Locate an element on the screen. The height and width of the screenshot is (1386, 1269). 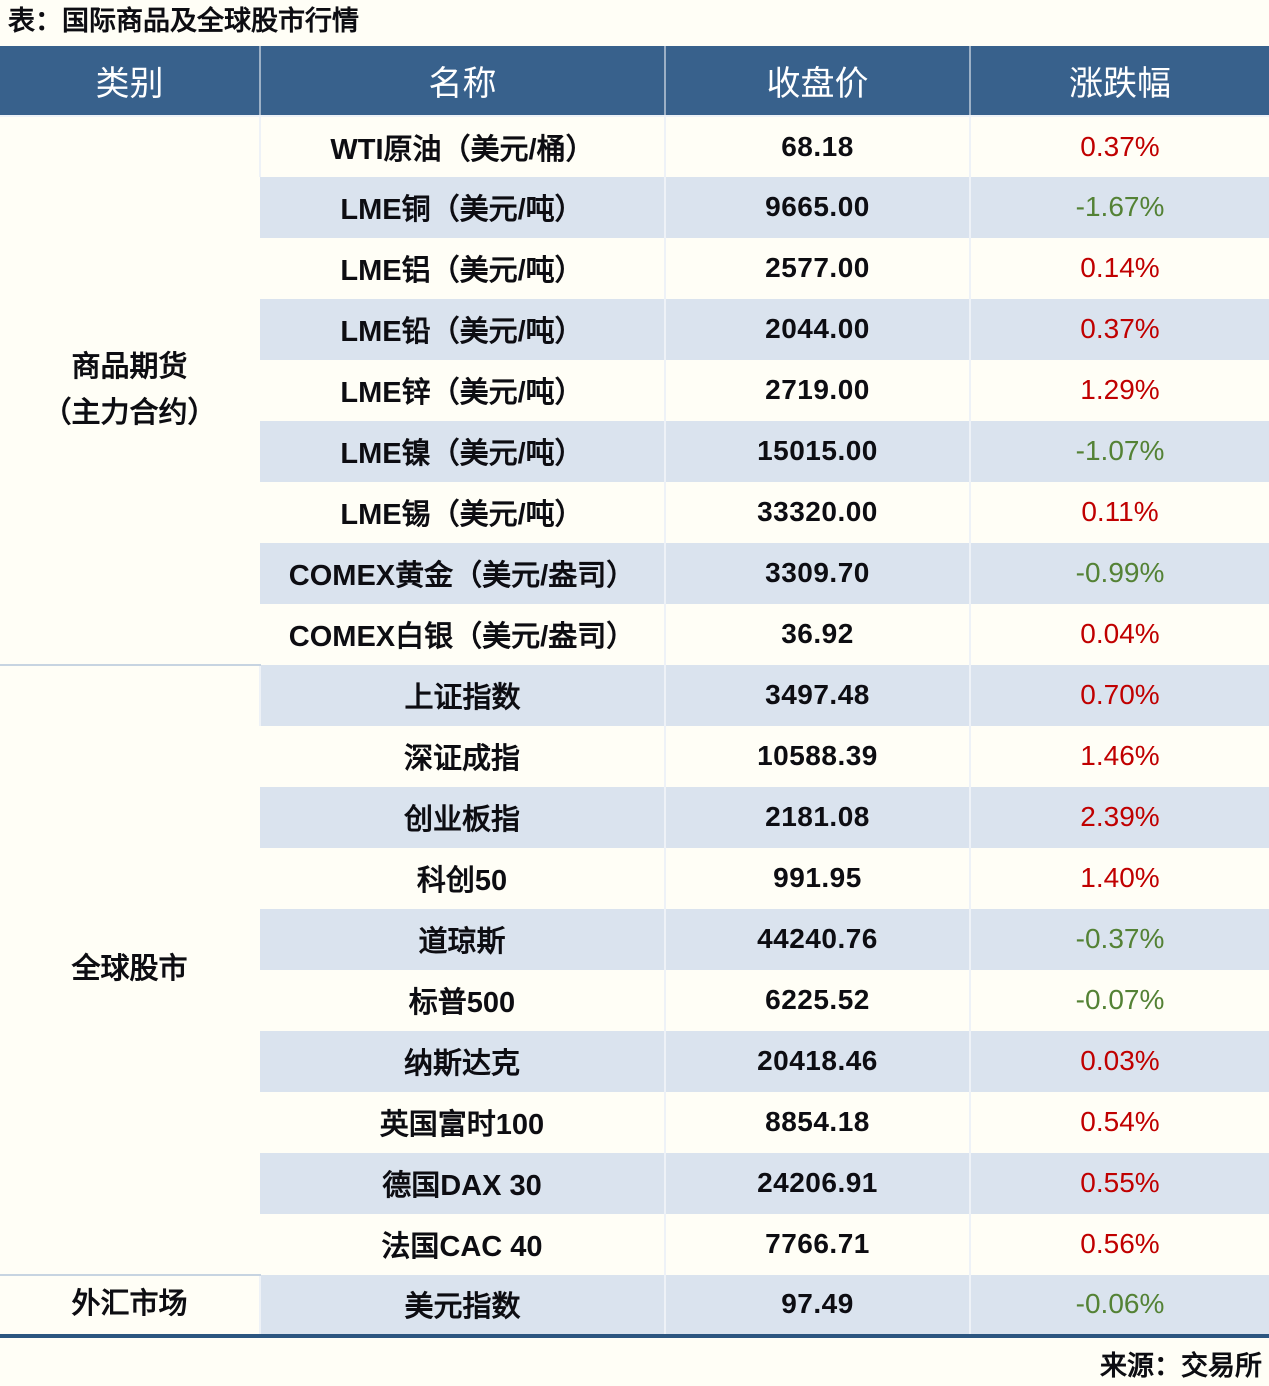
closing-price: 3497.48 is located at coordinates (817, 695).